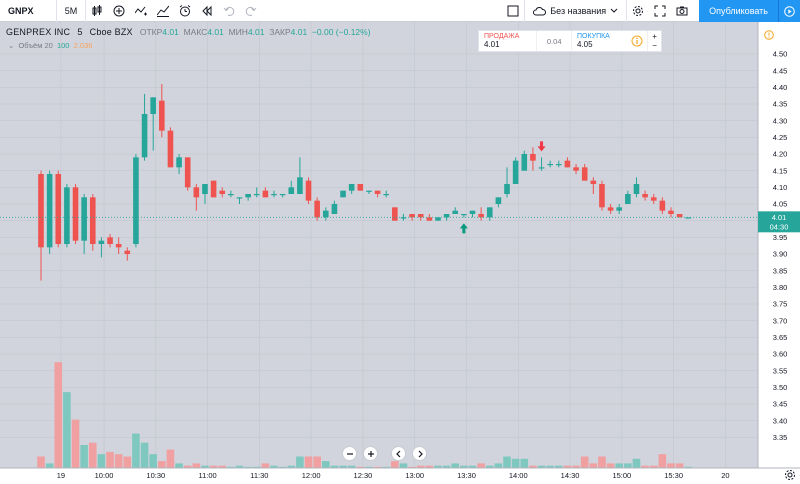 The width and height of the screenshot is (800, 484). What do you see at coordinates (466, 475) in the screenshot?
I see `time-tick-label: 13:30` at bounding box center [466, 475].